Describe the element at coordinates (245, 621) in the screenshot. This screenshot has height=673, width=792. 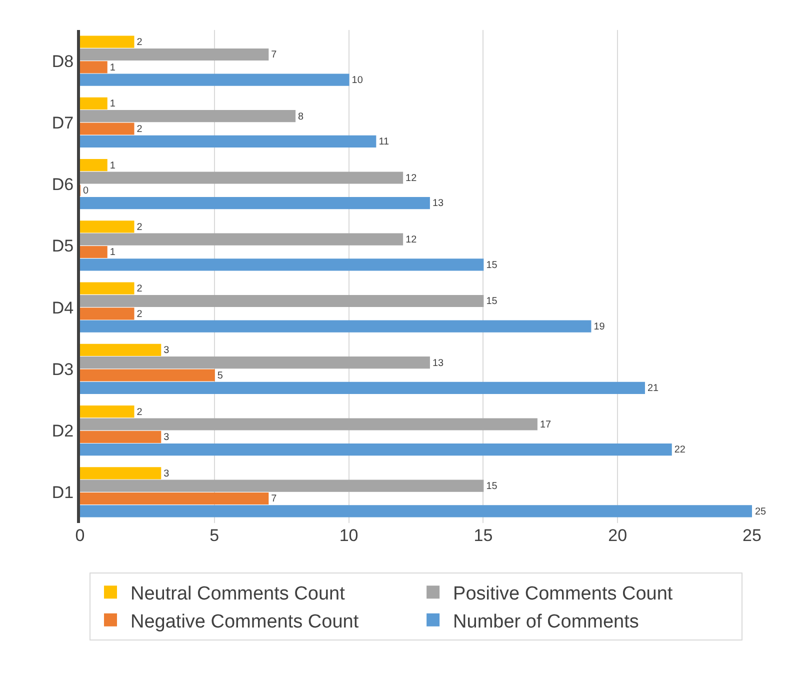
I see `legend-label: Negative Comments Count` at that location.